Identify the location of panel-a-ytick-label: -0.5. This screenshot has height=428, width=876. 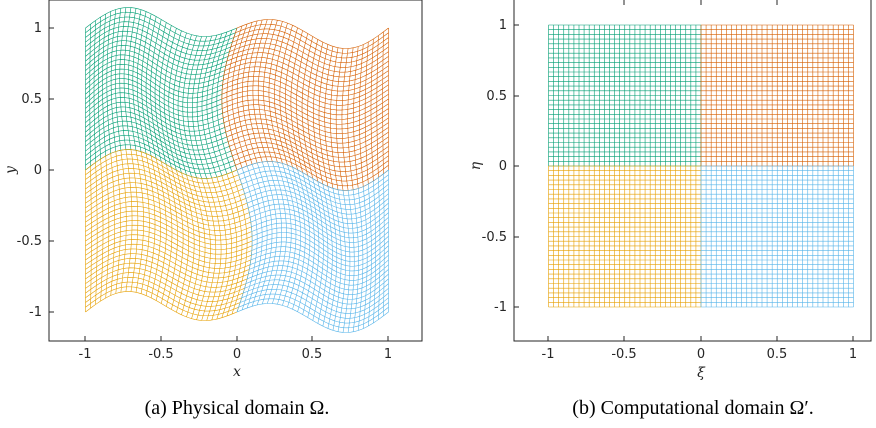
(29, 241).